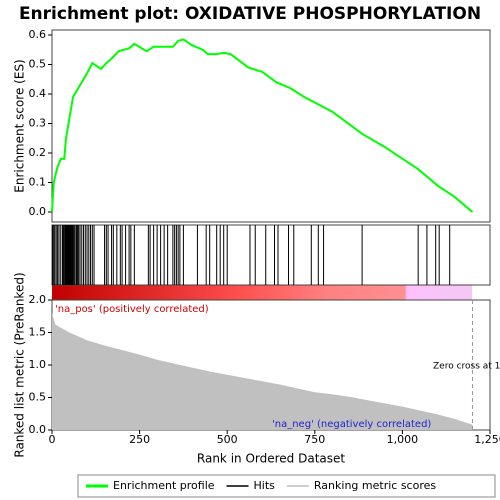  Describe the element at coordinates (265, 485) in the screenshot. I see `legend-label: Hits` at that location.